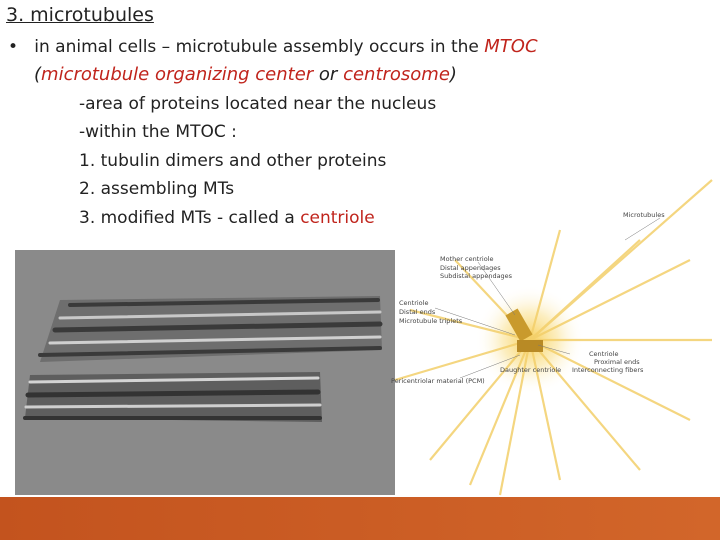  I want to click on diagram-label: Subdistal appendages, so click(476, 276).